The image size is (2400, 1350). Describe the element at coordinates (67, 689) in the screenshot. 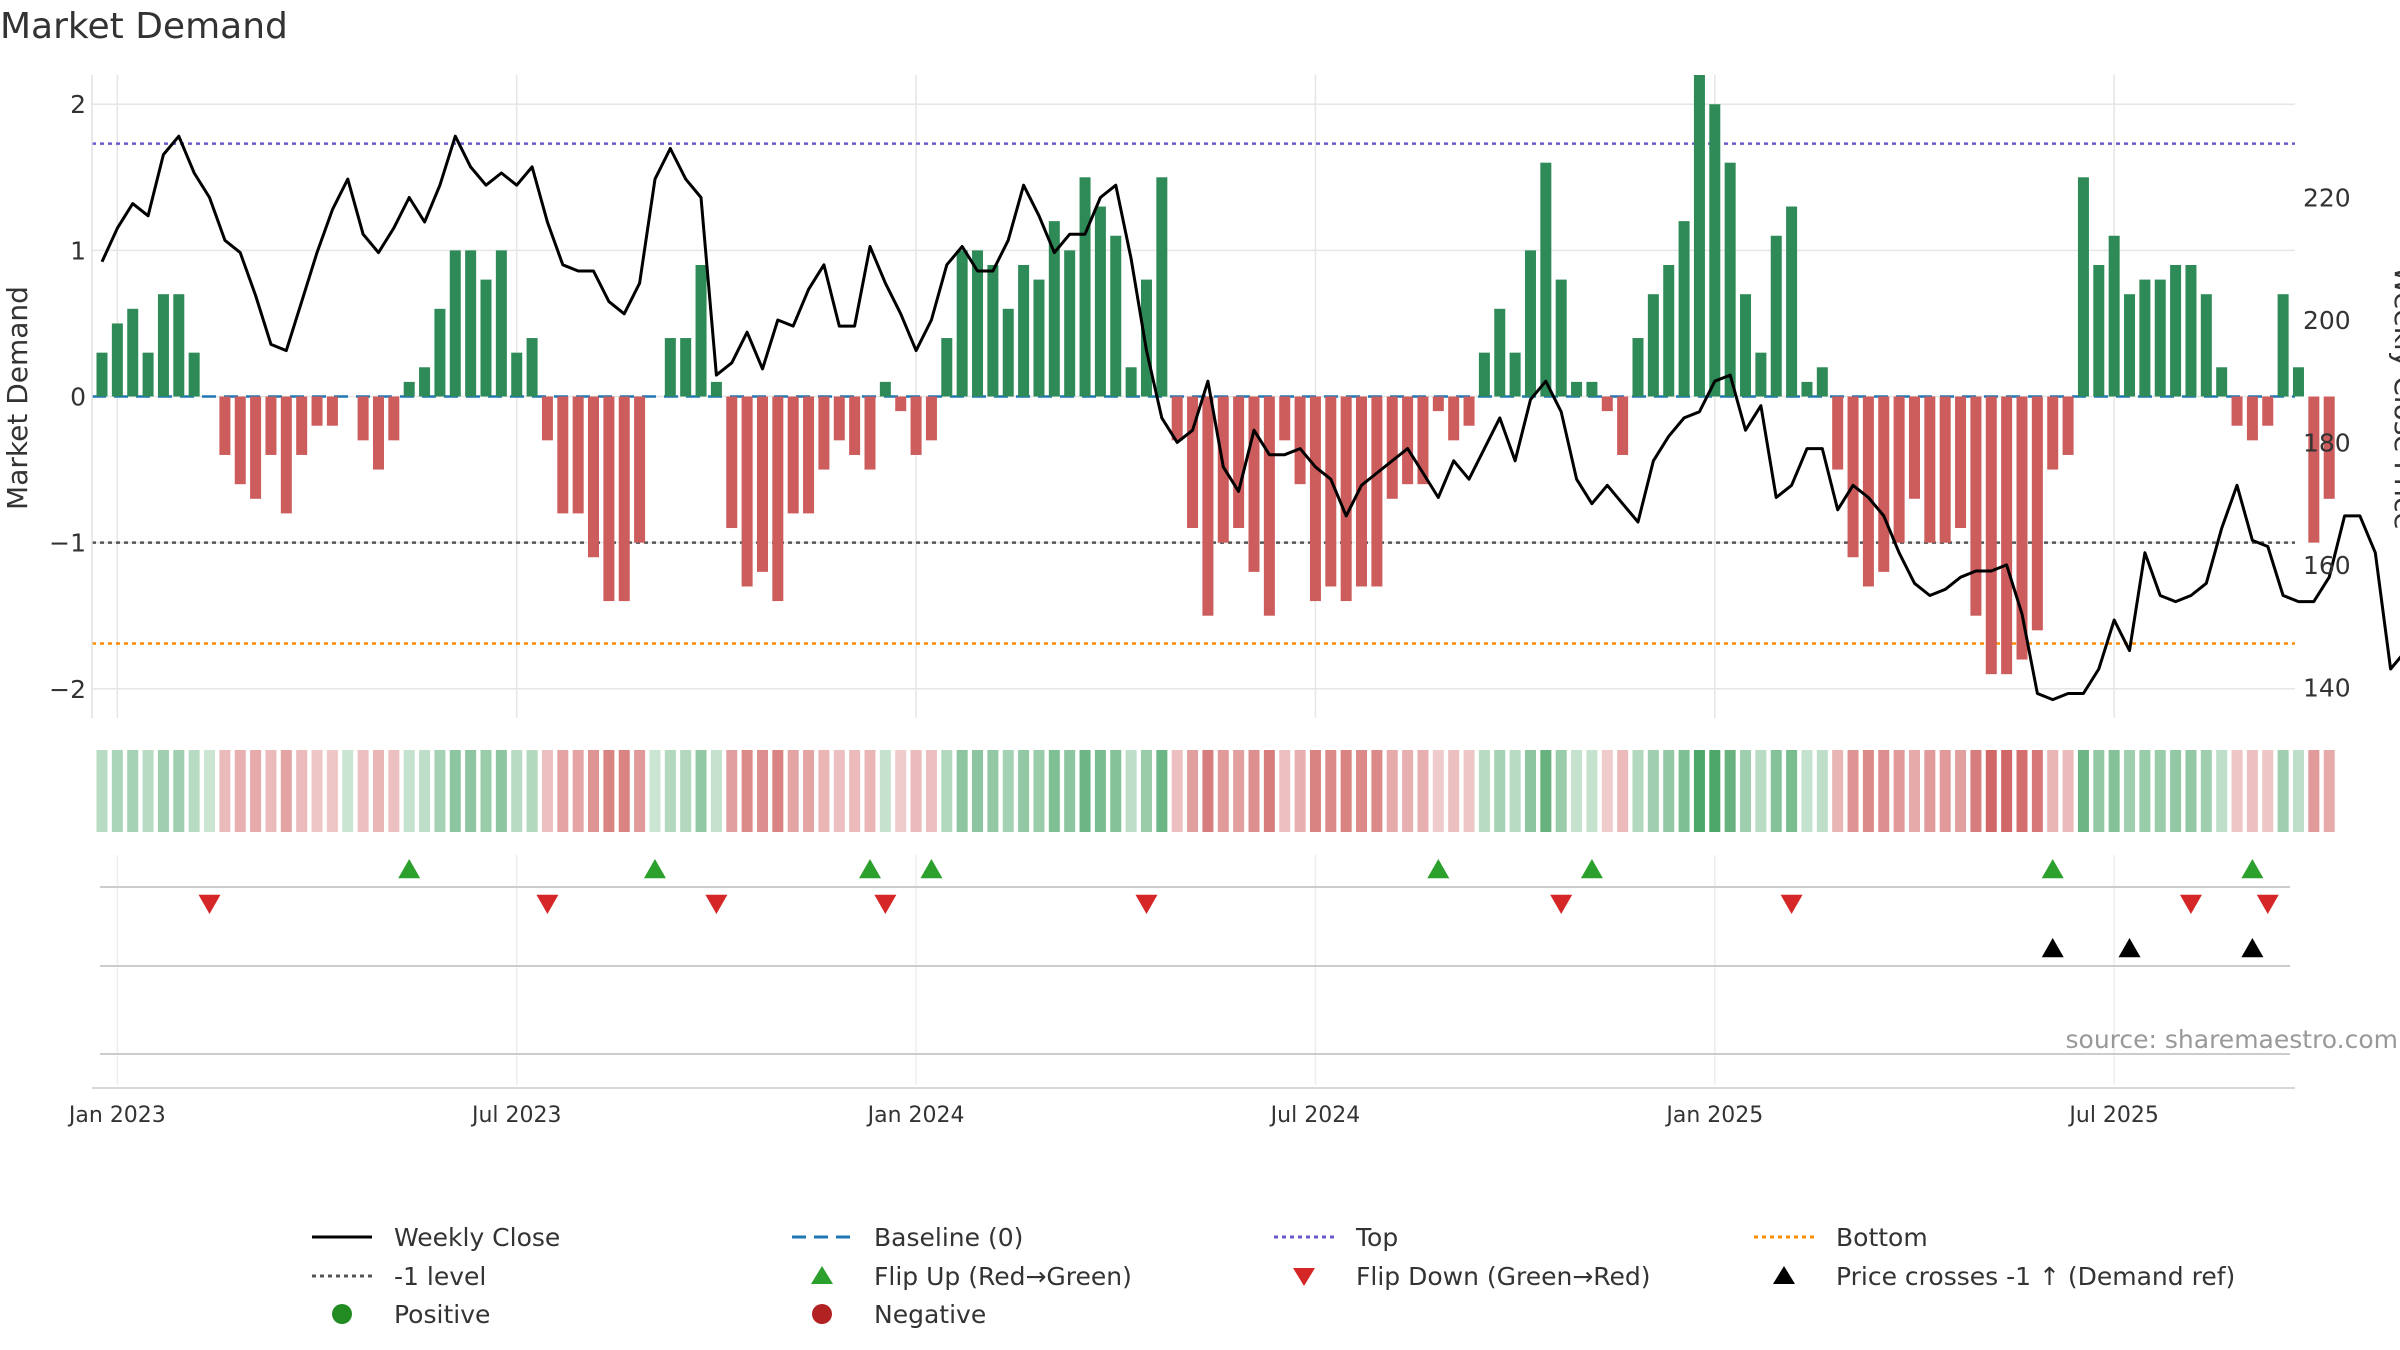

I see `left-tick-label: −2` at that location.